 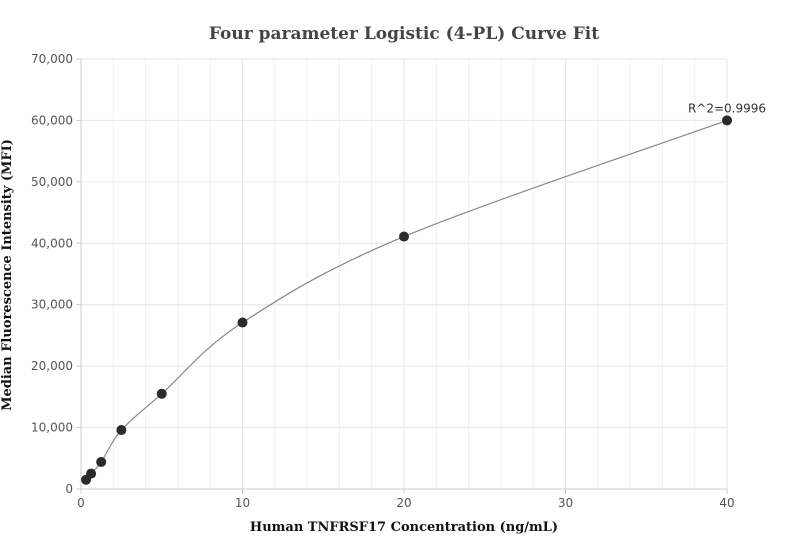 I want to click on r-squared-annotation: R^2=0.9996, so click(x=727, y=108).